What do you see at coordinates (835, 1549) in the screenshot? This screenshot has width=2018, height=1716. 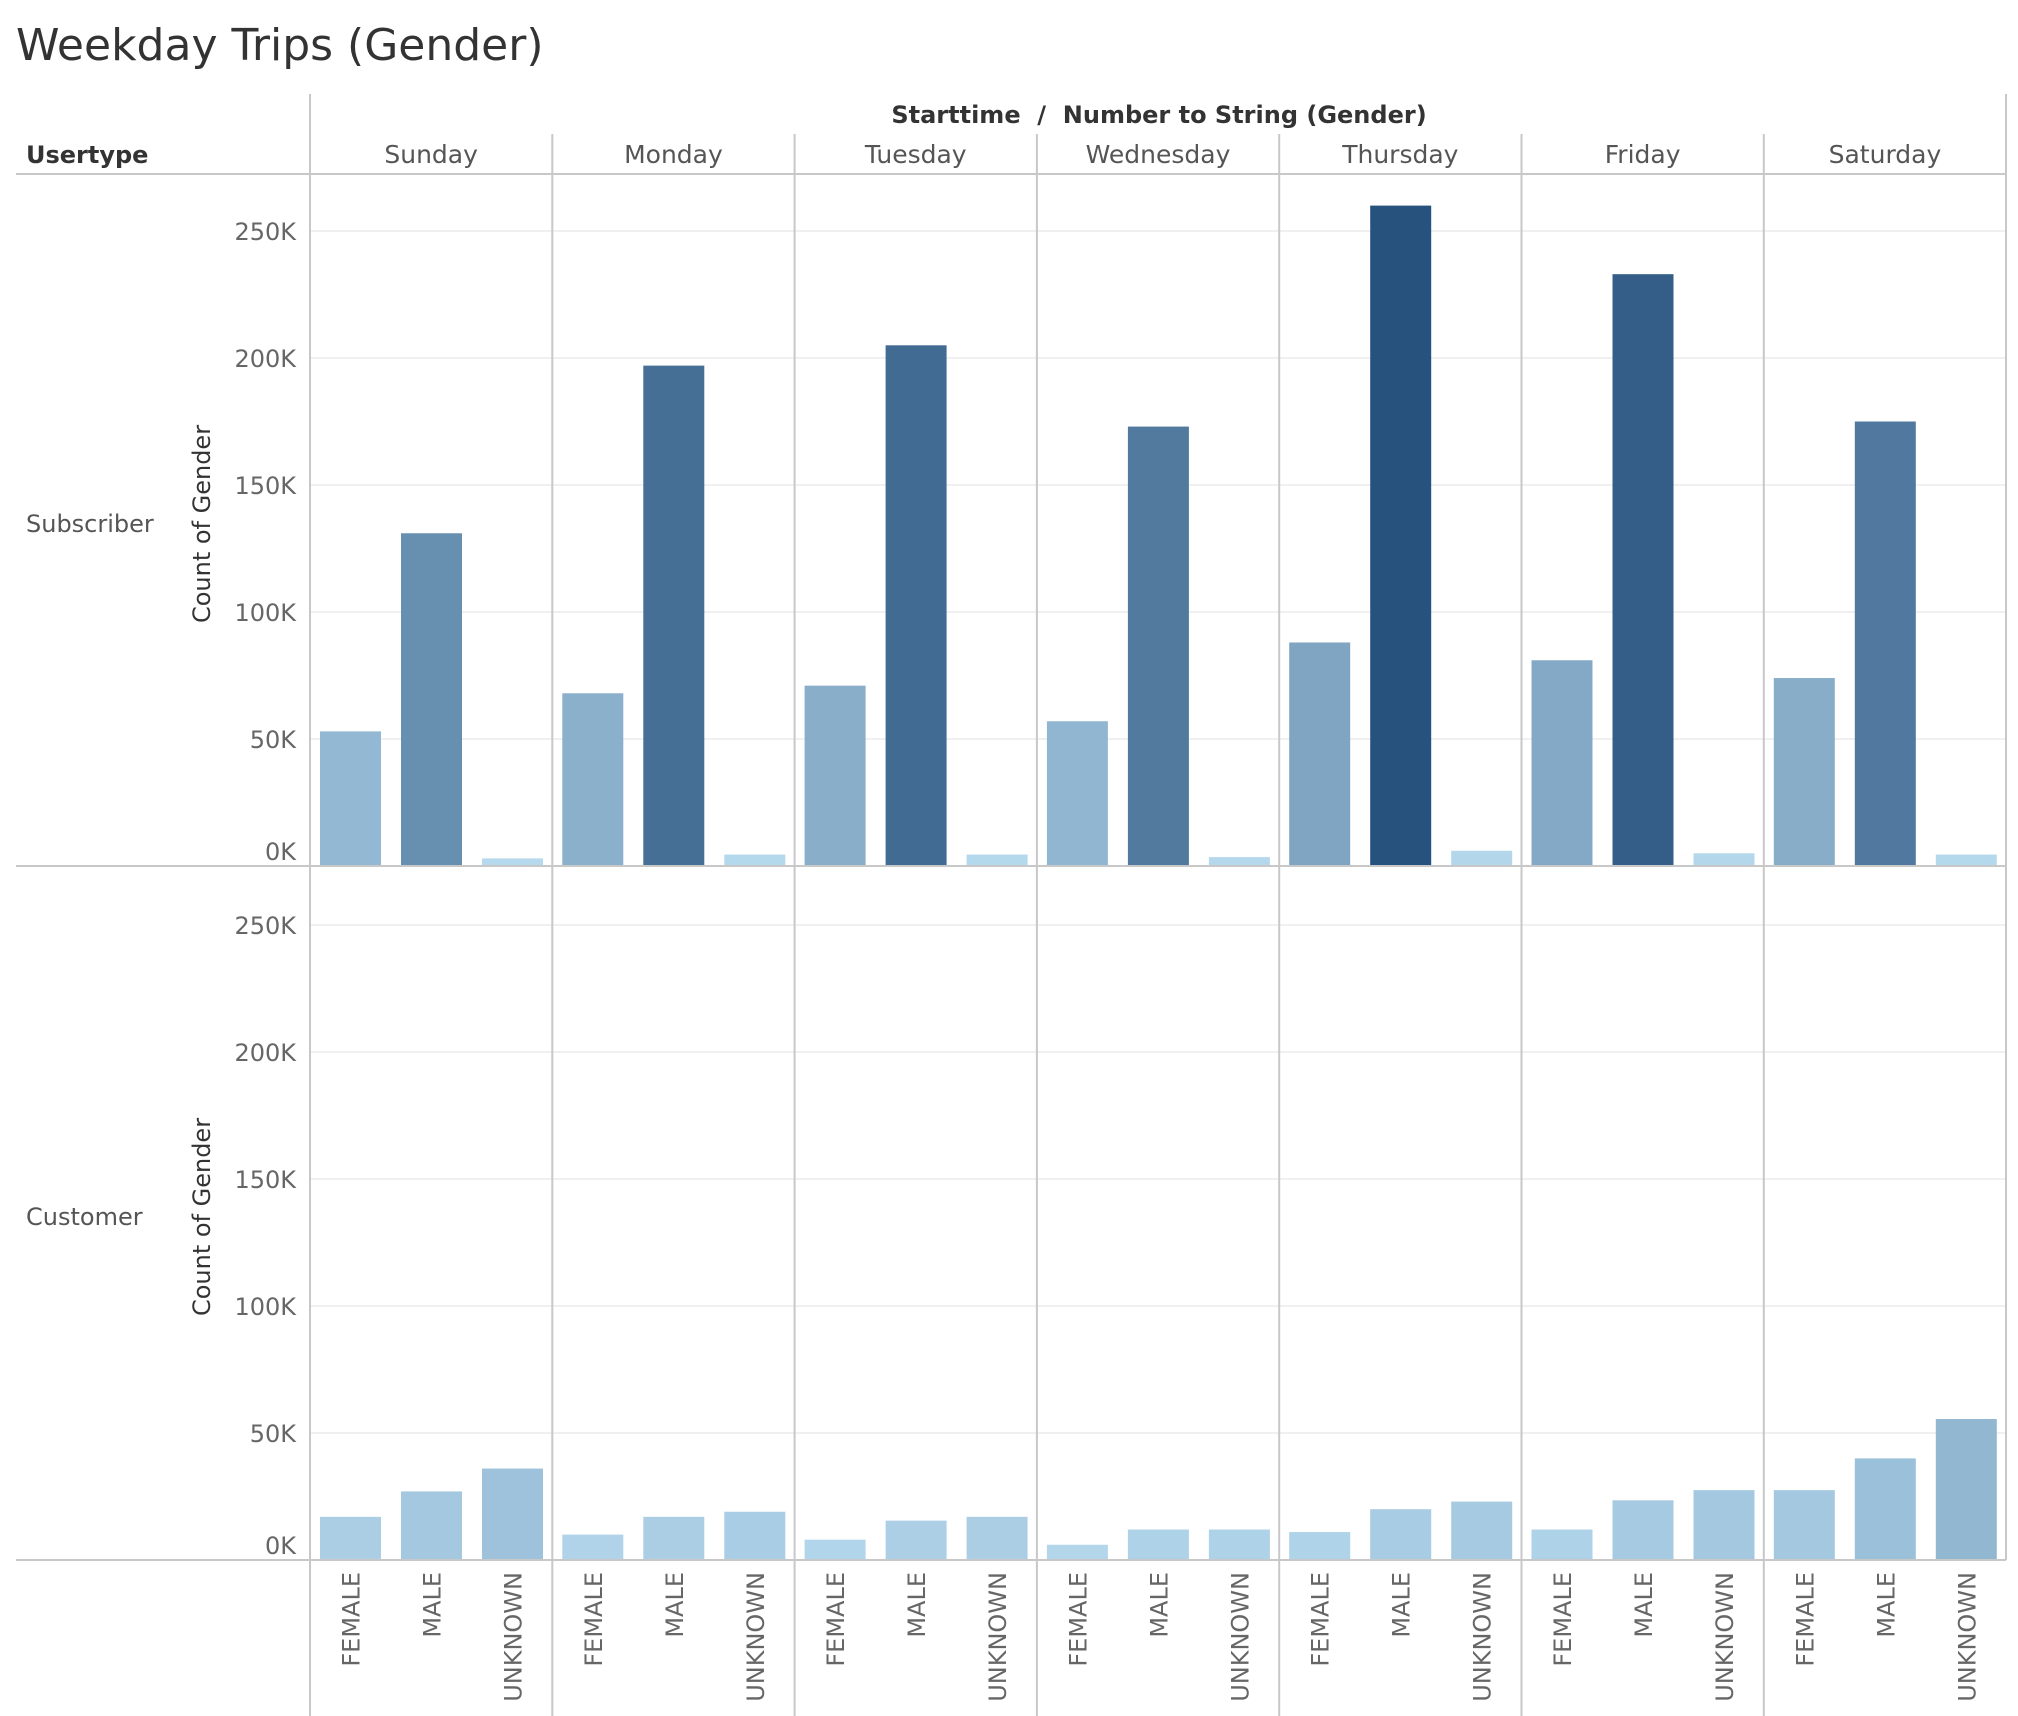 I see `bar-customer-tuesday-female` at bounding box center [835, 1549].